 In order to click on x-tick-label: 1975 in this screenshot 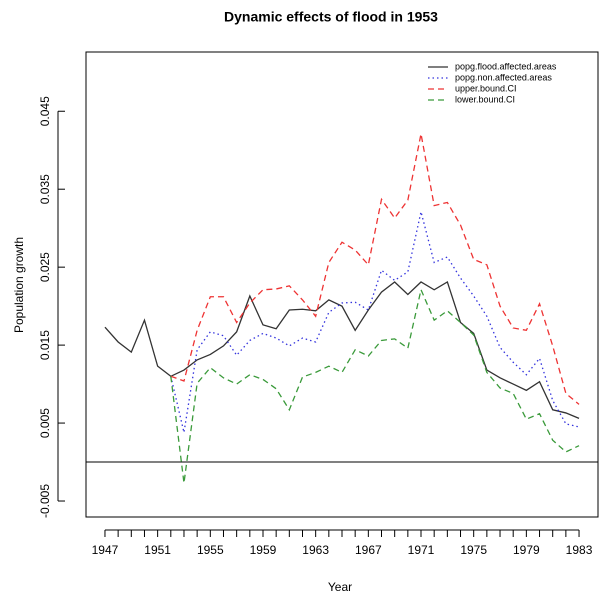, I will do `click(473, 550)`.